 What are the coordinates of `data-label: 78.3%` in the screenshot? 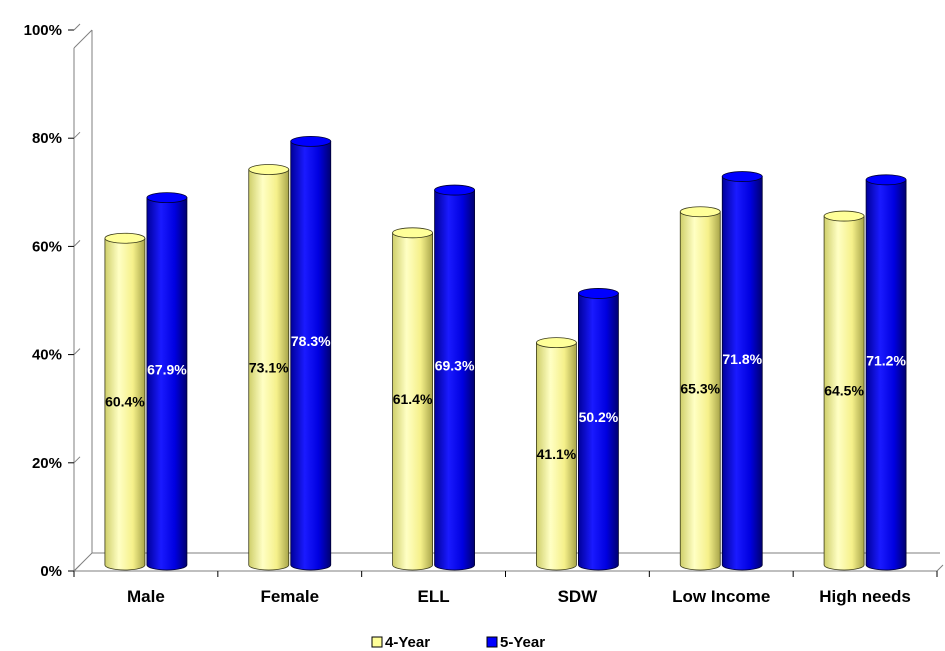 It's located at (311, 341).